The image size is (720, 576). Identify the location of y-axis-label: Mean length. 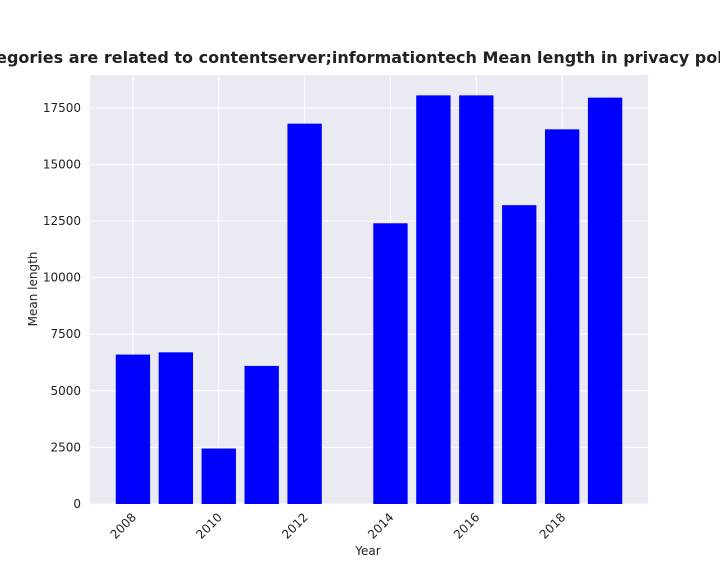
(33, 289).